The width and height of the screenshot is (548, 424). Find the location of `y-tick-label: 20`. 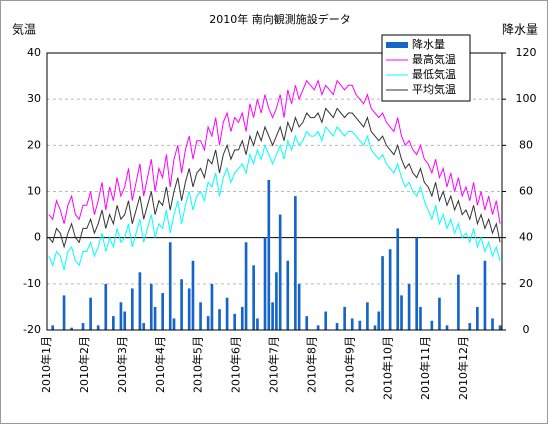

y-tick-label: 20 is located at coordinates (34, 144).